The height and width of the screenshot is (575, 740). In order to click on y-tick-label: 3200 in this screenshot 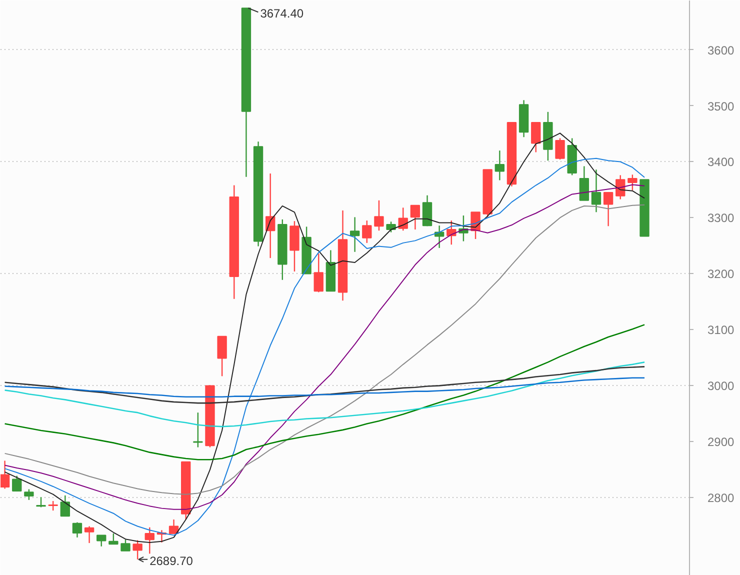, I will do `click(721, 274)`.